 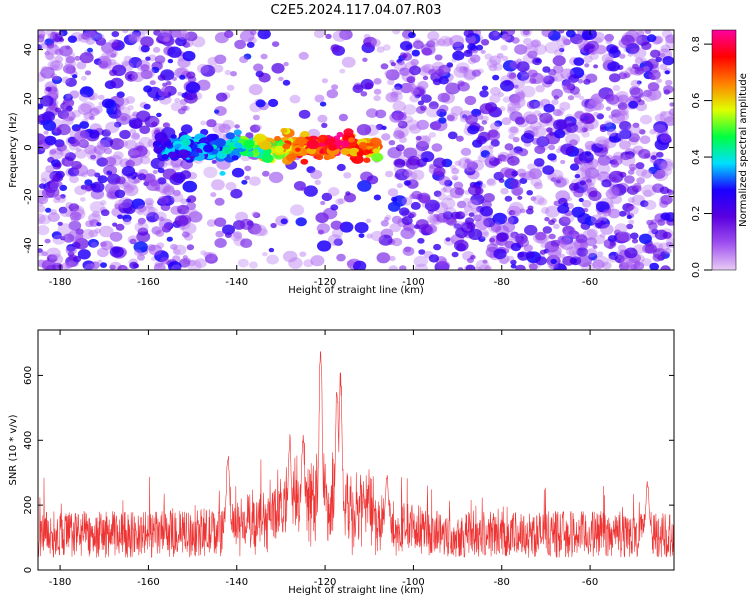 I want to click on snr-x-label: Height of straight line (km), so click(x=356, y=590).